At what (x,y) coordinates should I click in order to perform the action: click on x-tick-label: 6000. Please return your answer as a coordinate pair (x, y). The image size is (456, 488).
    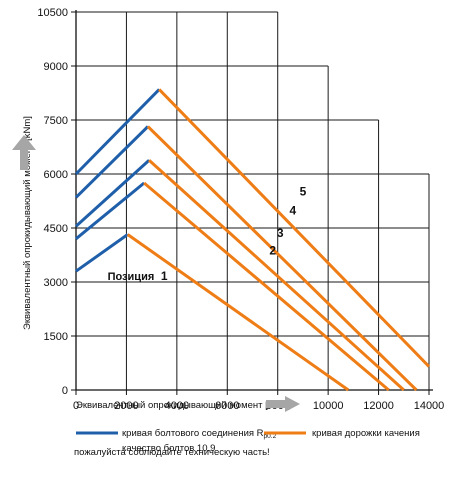
    Looking at the image, I should click on (227, 406).